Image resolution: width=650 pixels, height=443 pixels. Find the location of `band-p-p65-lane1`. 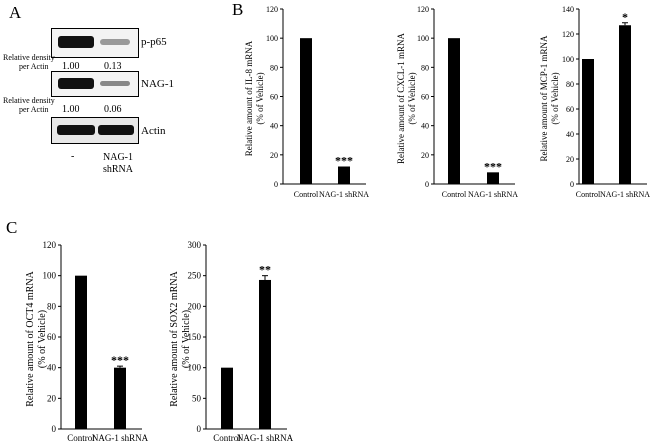

band-p-p65-lane1 is located at coordinates (76, 42).